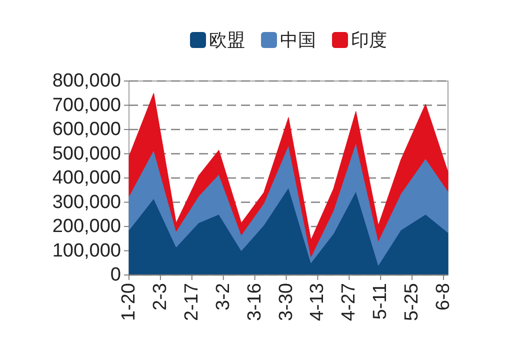 This screenshot has width=514, height=341. I want to click on x-tick-label: 5-11, so click(381, 301).